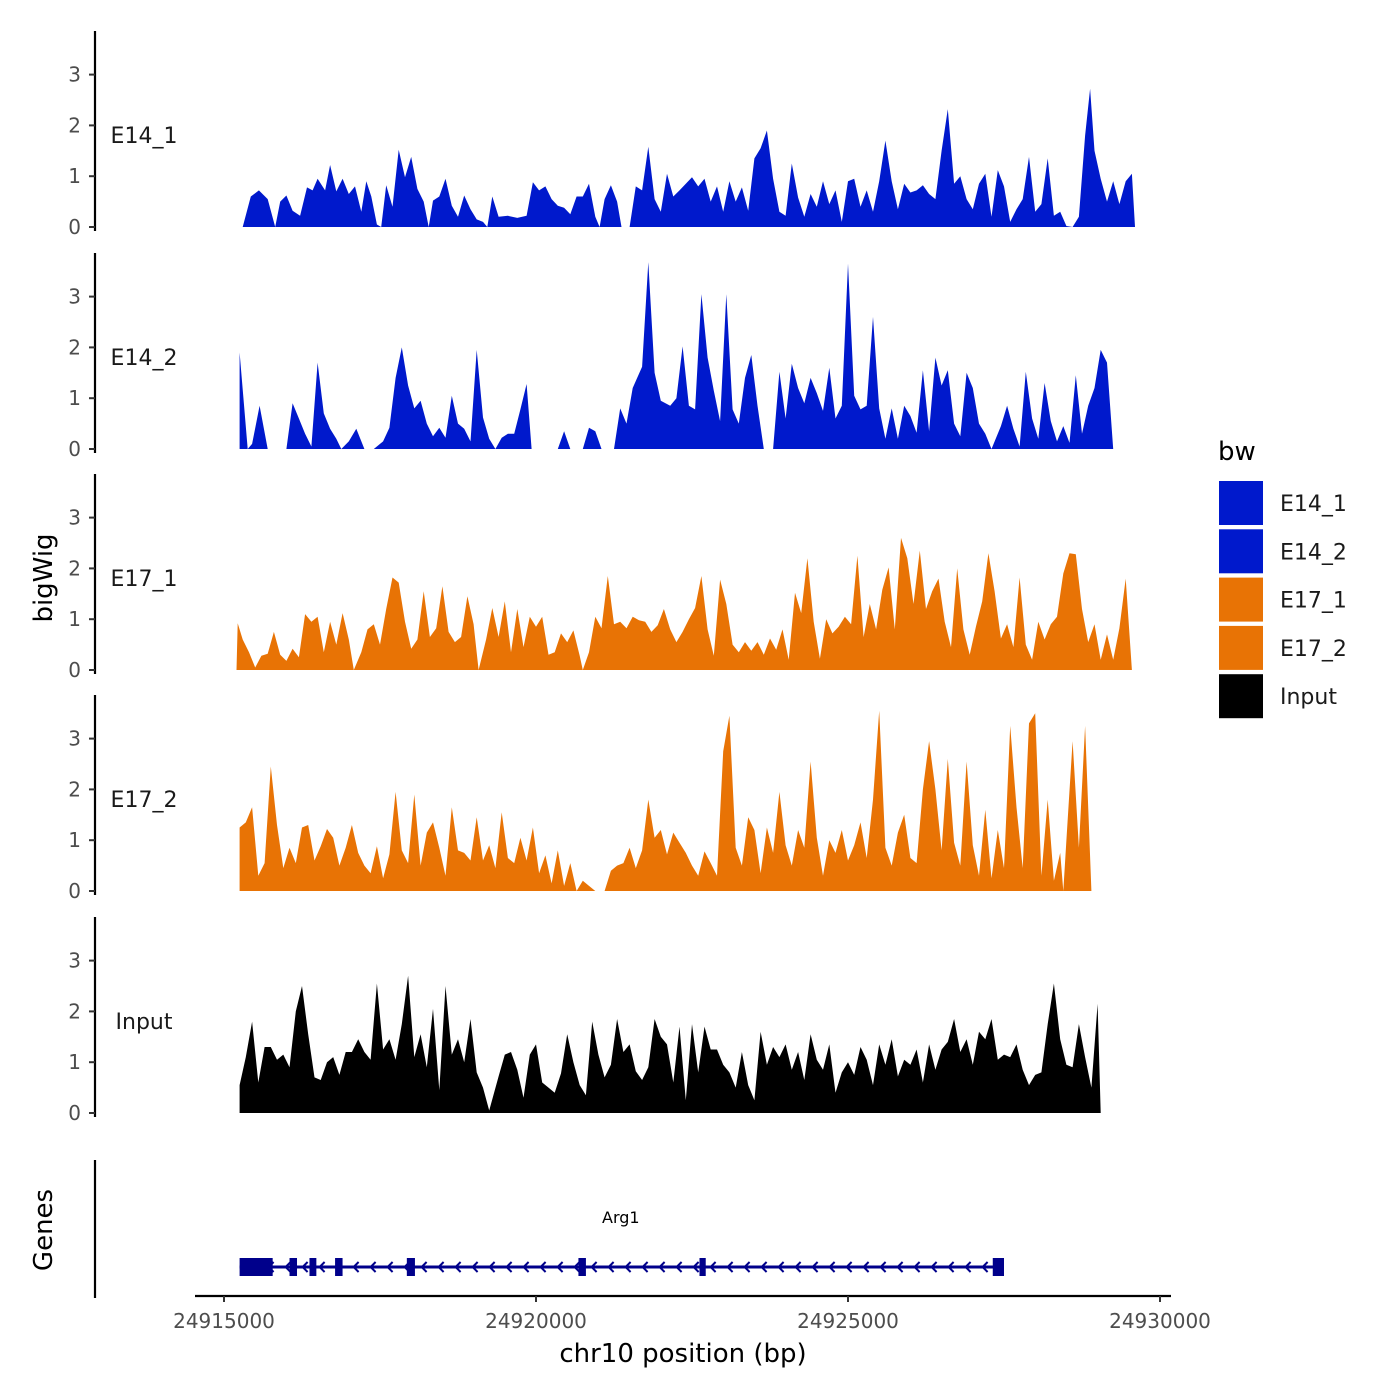 This screenshot has width=1400, height=1400. What do you see at coordinates (224, 1321) in the screenshot?
I see `x-tick-label: 24915000` at bounding box center [224, 1321].